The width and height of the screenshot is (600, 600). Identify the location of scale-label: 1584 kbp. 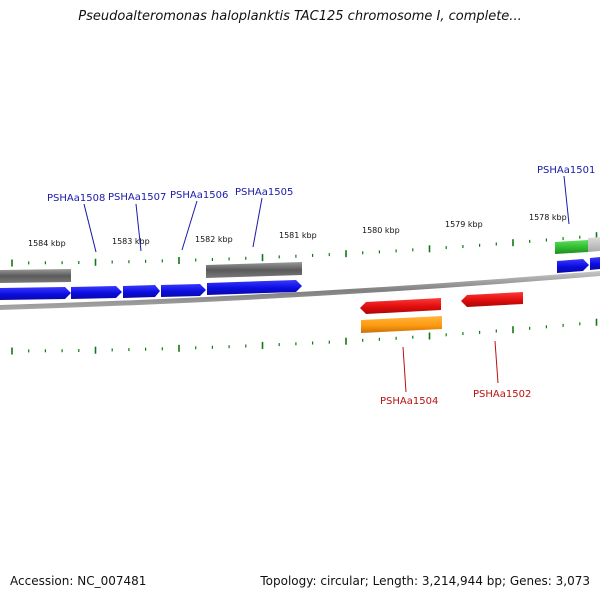
(47, 243).